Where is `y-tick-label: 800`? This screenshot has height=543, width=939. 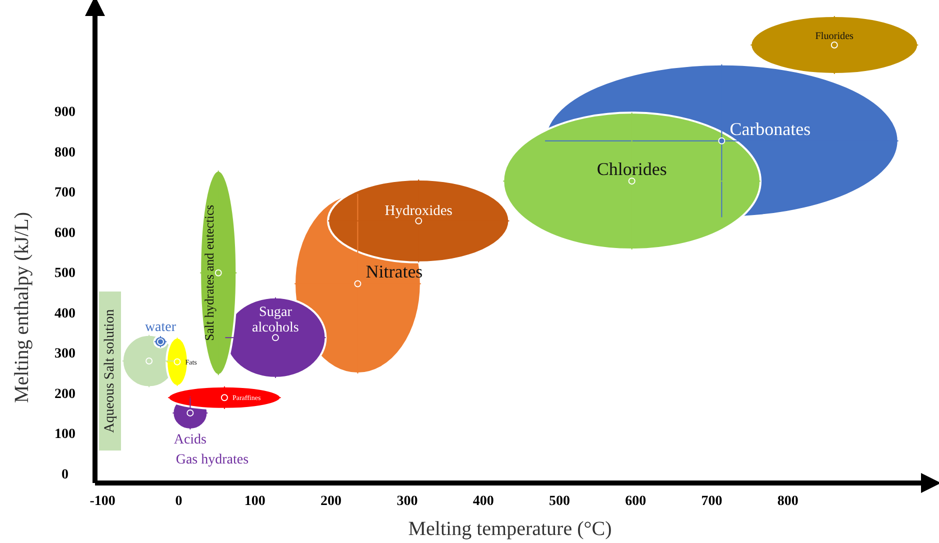
y-tick-label: 800 is located at coordinates (65, 152).